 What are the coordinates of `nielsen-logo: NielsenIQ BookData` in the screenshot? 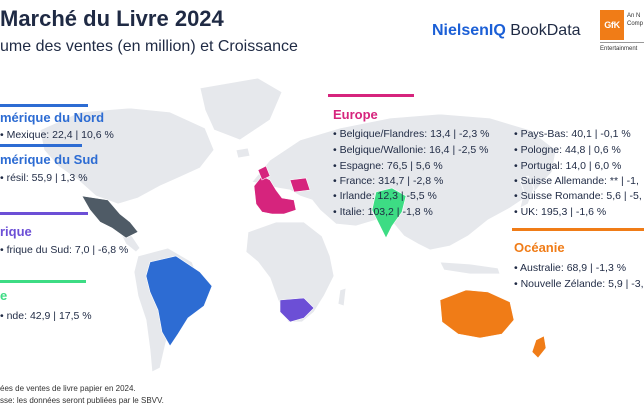 It's located at (506, 31).